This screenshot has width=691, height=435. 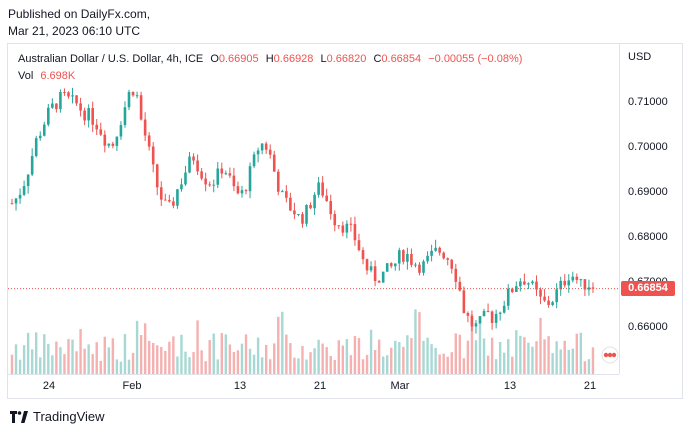 What do you see at coordinates (510, 386) in the screenshot?
I see `time-tick: 13` at bounding box center [510, 386].